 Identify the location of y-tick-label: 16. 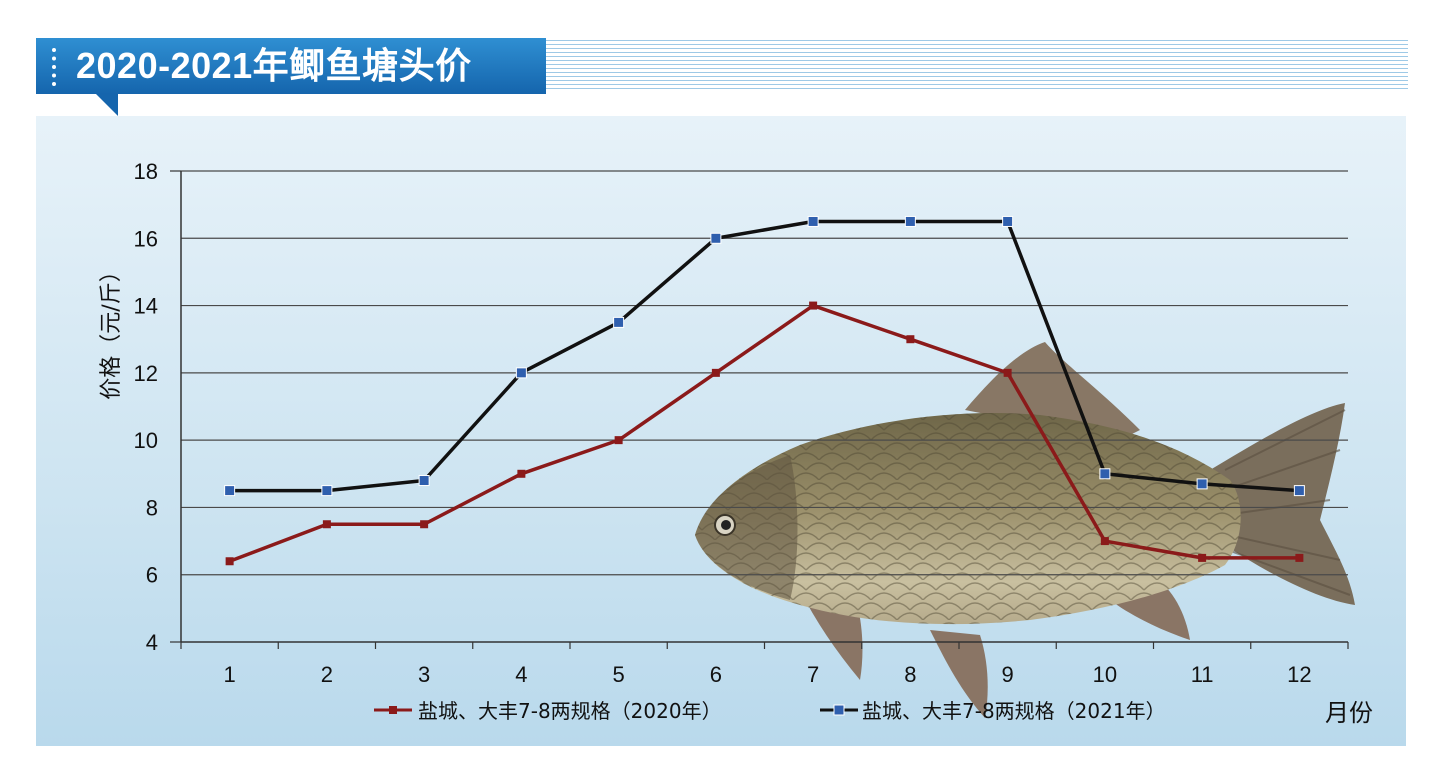
(146, 238).